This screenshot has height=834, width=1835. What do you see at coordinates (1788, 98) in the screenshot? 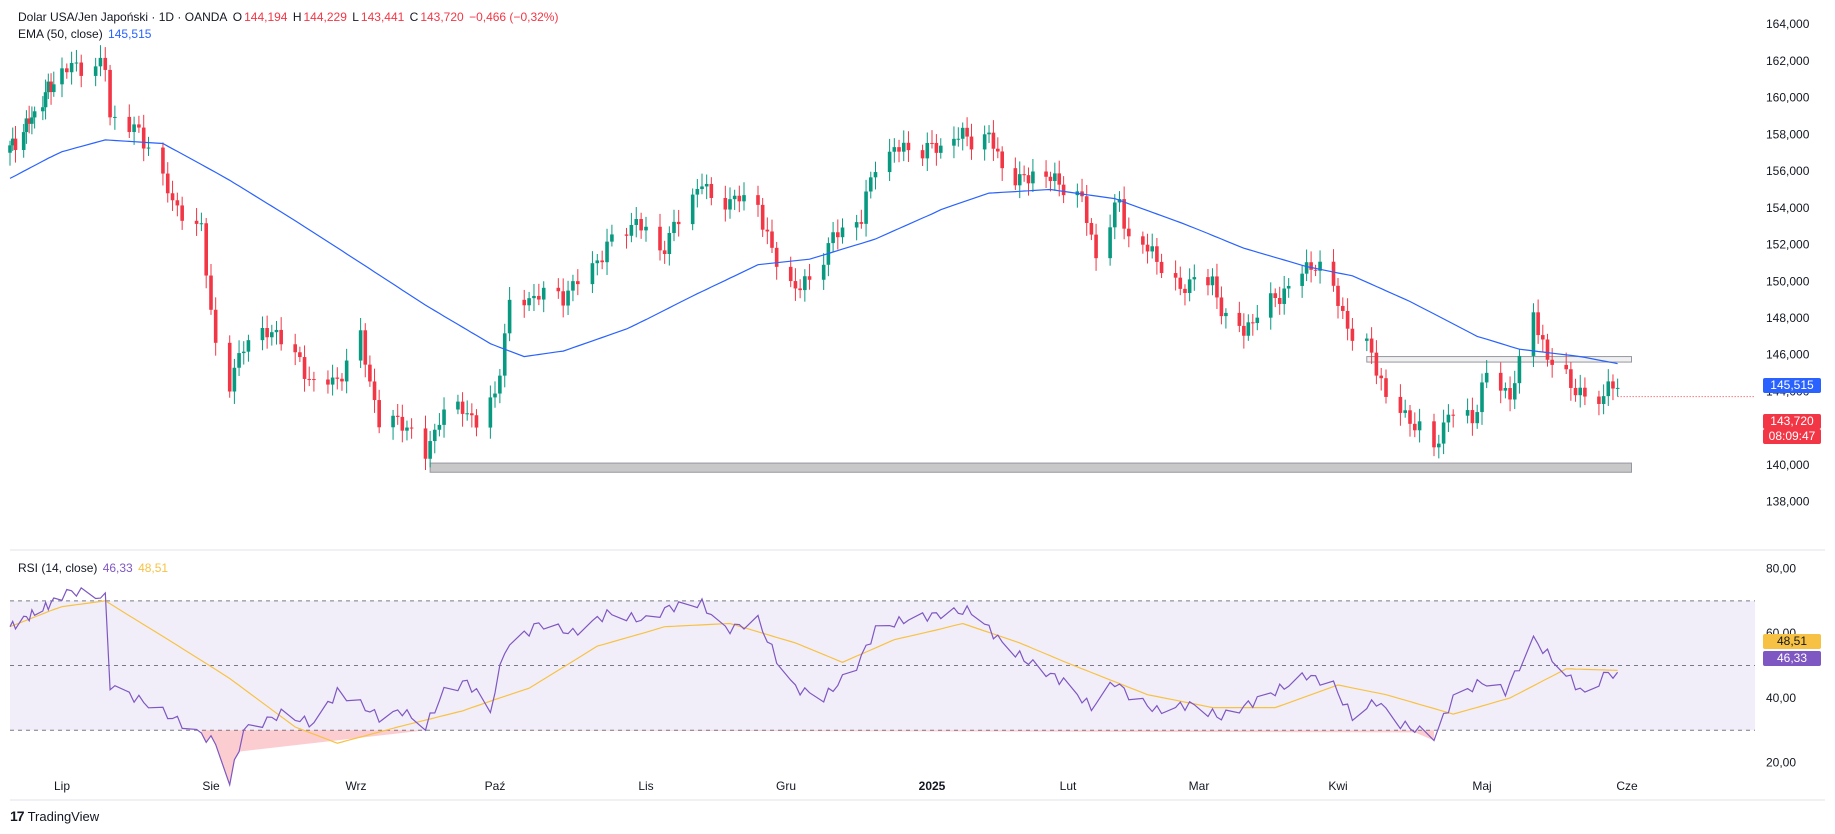
I see `price-tick-label: 160,000` at bounding box center [1788, 98].